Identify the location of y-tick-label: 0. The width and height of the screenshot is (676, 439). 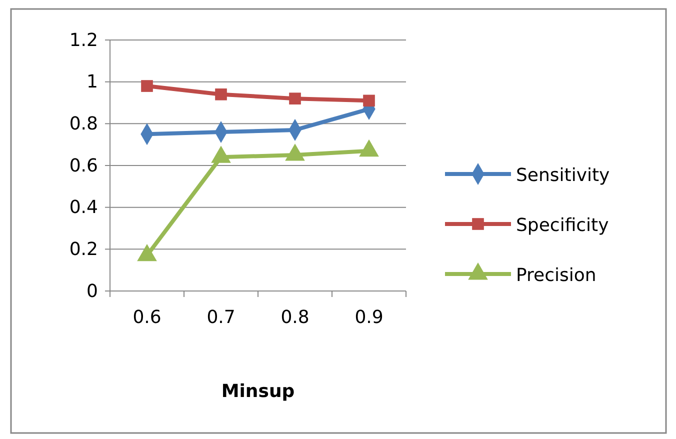
(92, 291).